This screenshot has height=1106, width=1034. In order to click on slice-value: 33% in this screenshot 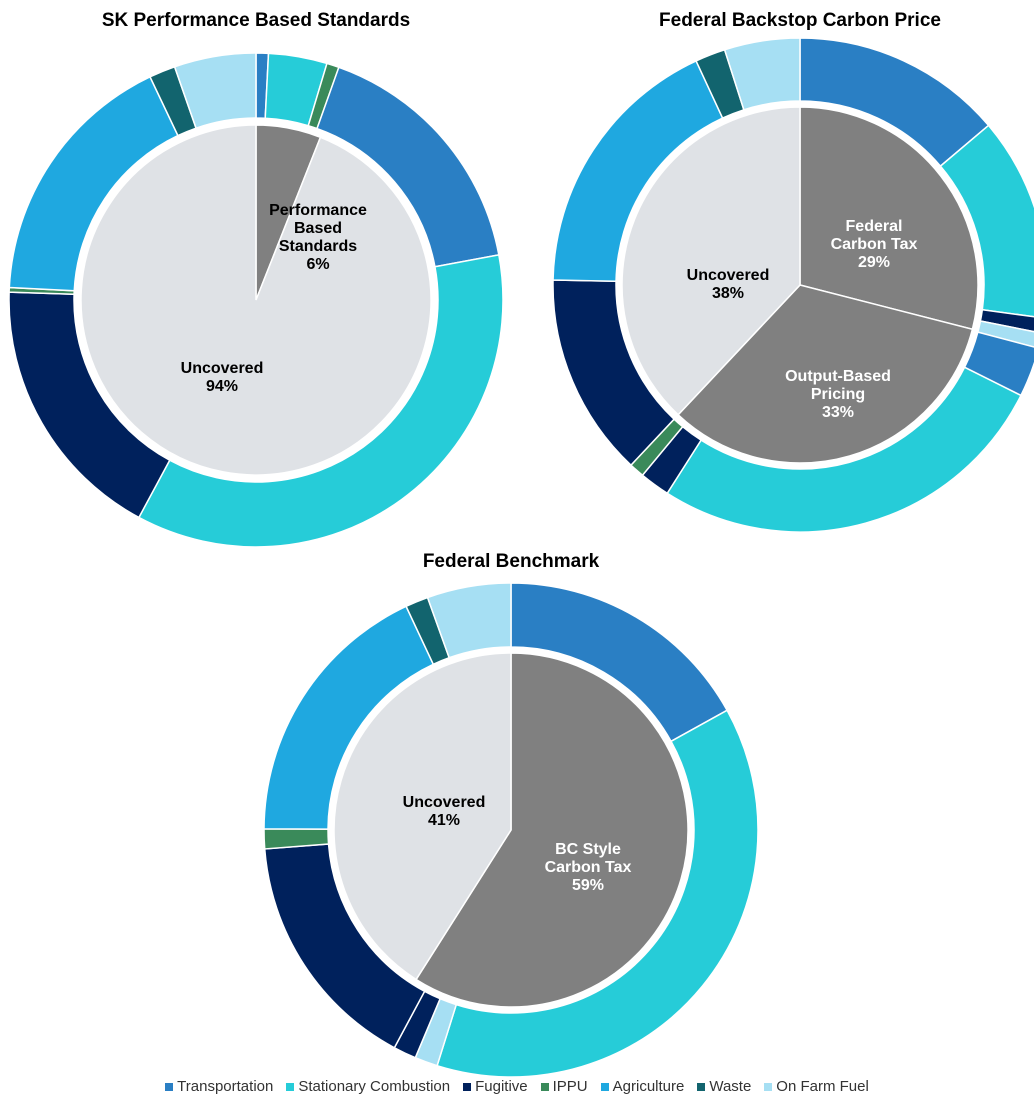, I will do `click(838, 412)`.